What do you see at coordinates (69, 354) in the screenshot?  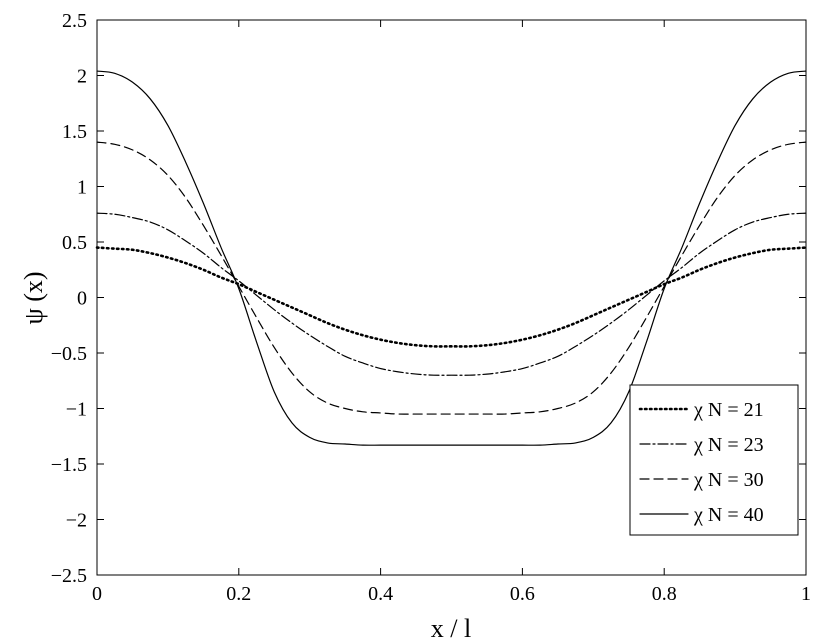 I see `y-tick-label: −0.5` at bounding box center [69, 354].